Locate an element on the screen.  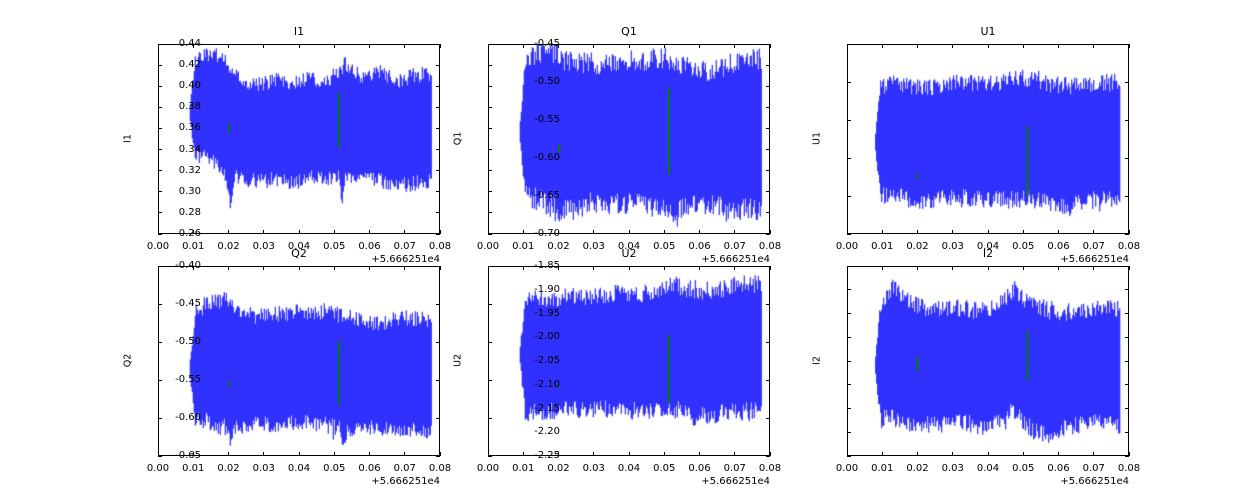
y-tick-label: -0.65 is located at coordinates (547, 195).